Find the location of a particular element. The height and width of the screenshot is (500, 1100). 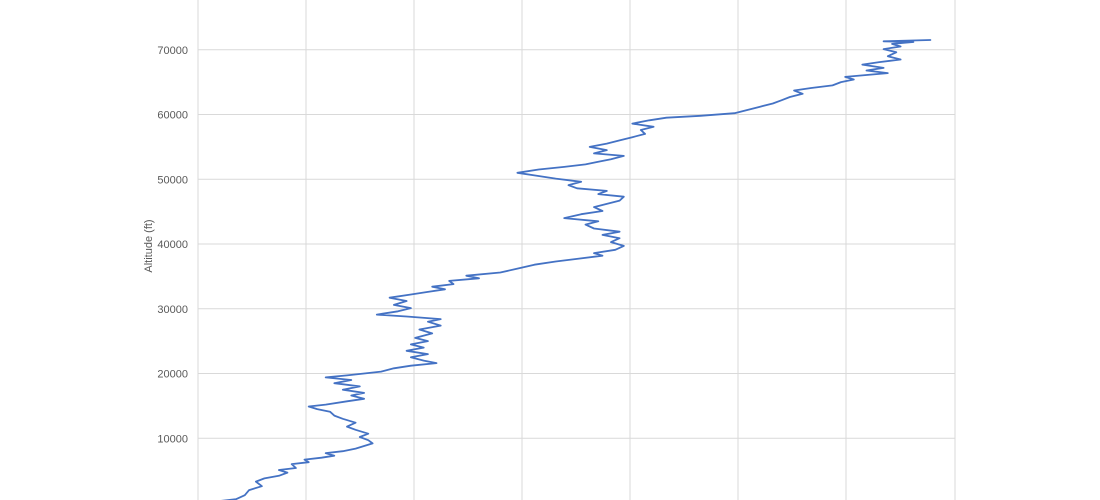

y-tick-label: 10000 is located at coordinates (172, 439).